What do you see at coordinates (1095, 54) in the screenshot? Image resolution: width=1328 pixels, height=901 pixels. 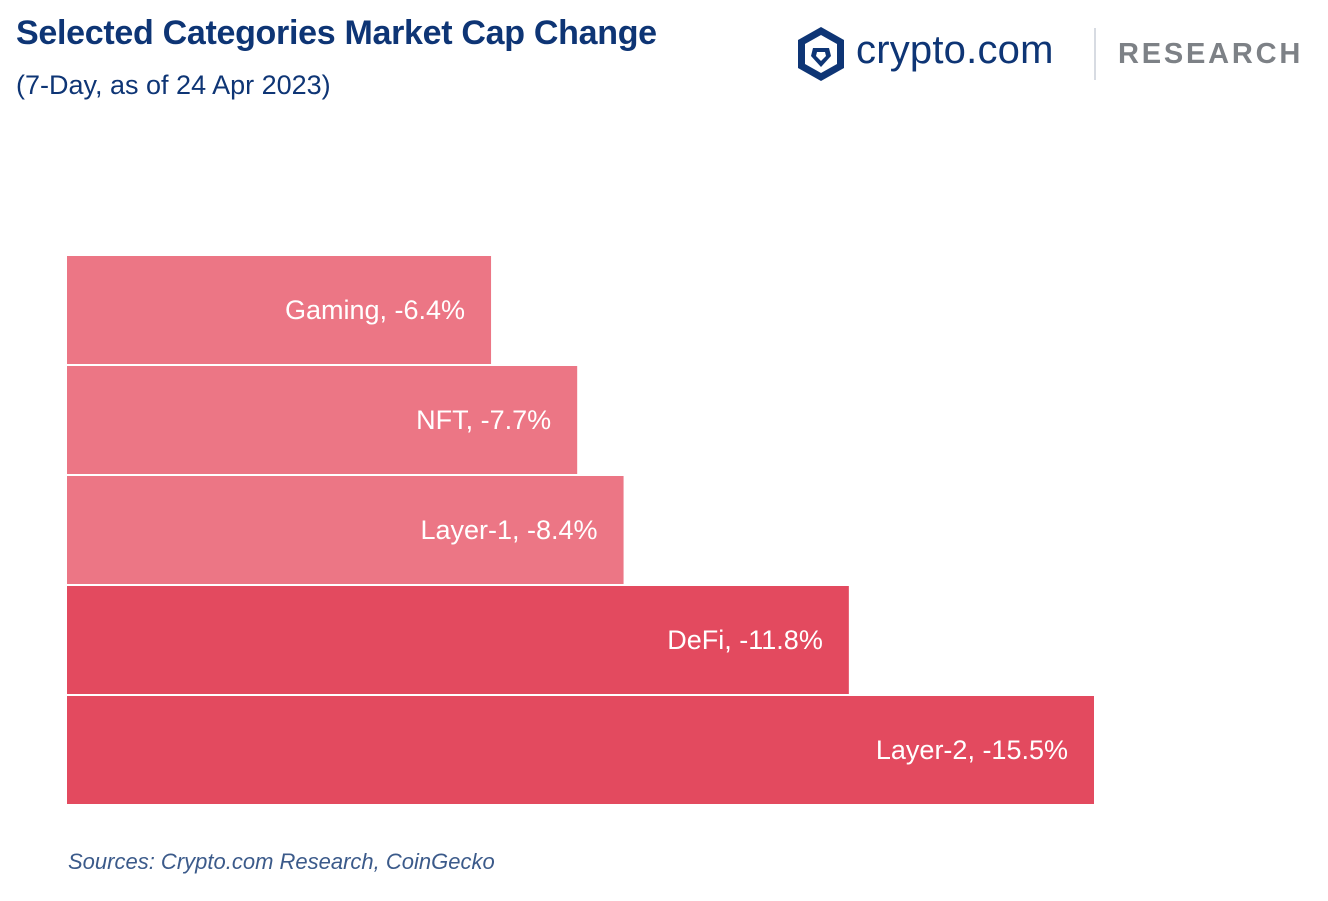 I see `brand-divider` at bounding box center [1095, 54].